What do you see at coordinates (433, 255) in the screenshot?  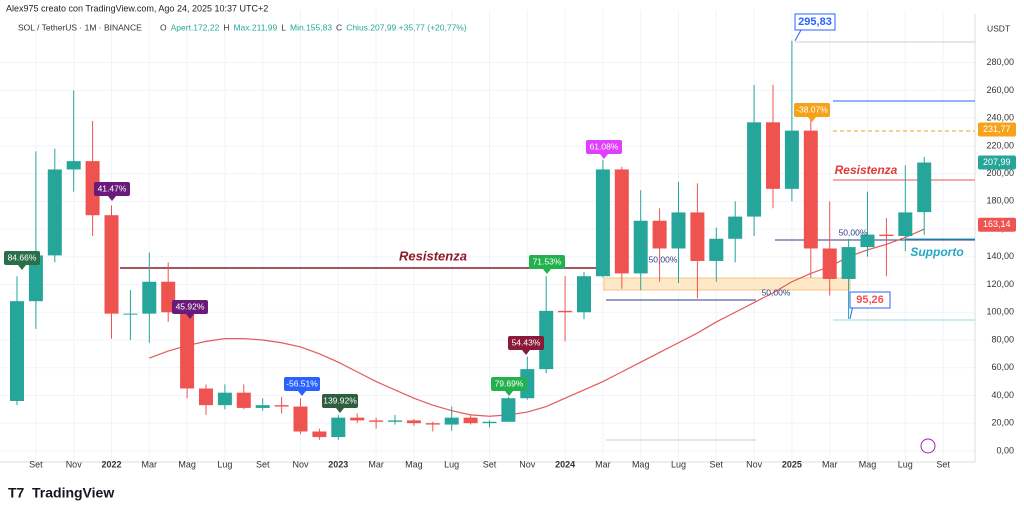 I see `drawing-text: Resistenza` at bounding box center [433, 255].